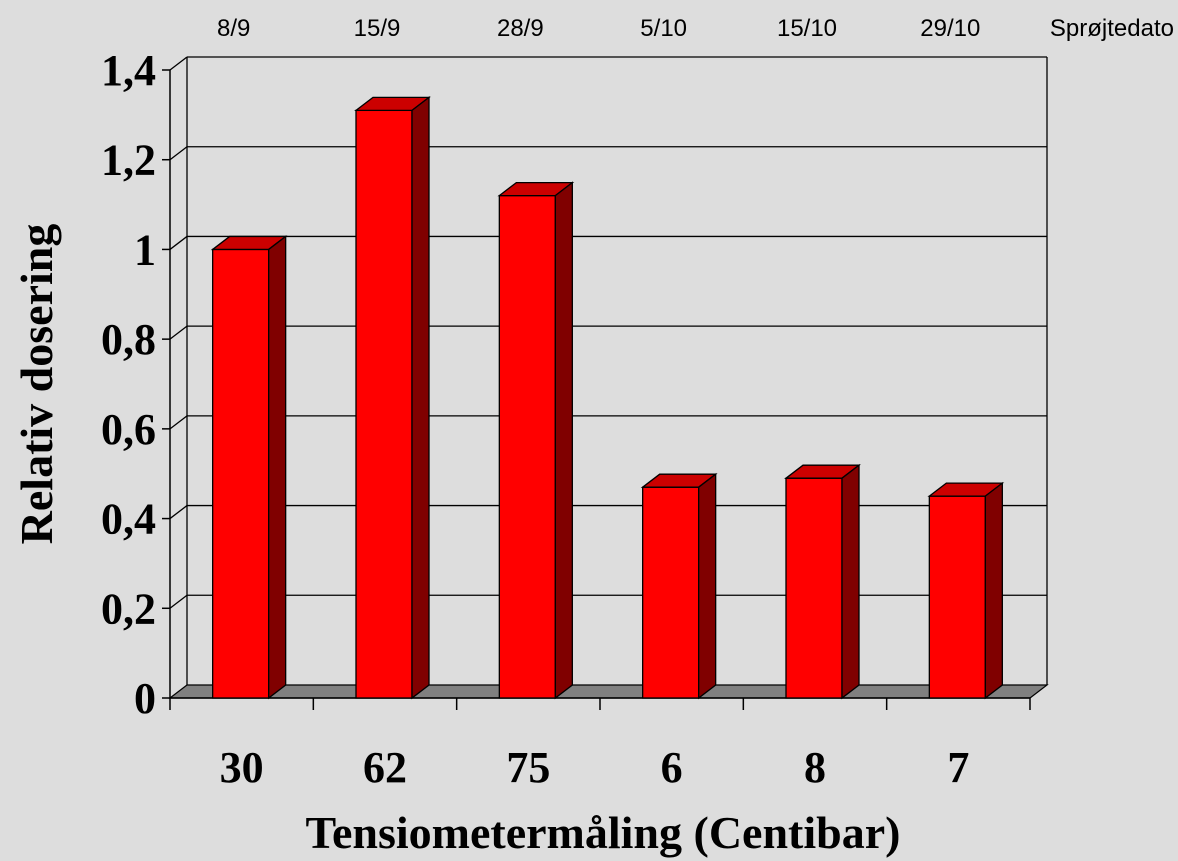 The image size is (1178, 861). What do you see at coordinates (128, 339) in the screenshot?
I see `y-tick-label: 0,8` at bounding box center [128, 339].